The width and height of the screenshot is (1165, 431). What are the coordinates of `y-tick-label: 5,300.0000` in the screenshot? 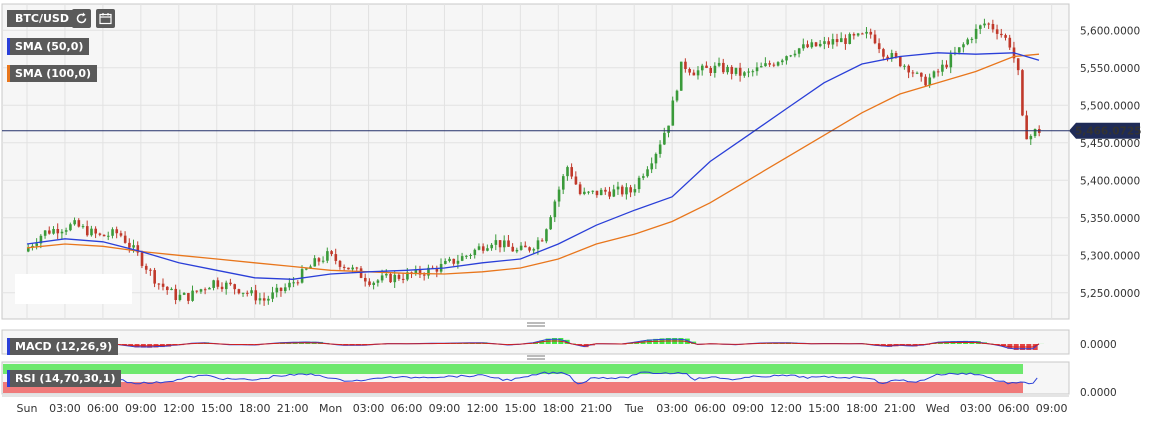 It's located at (1110, 256).